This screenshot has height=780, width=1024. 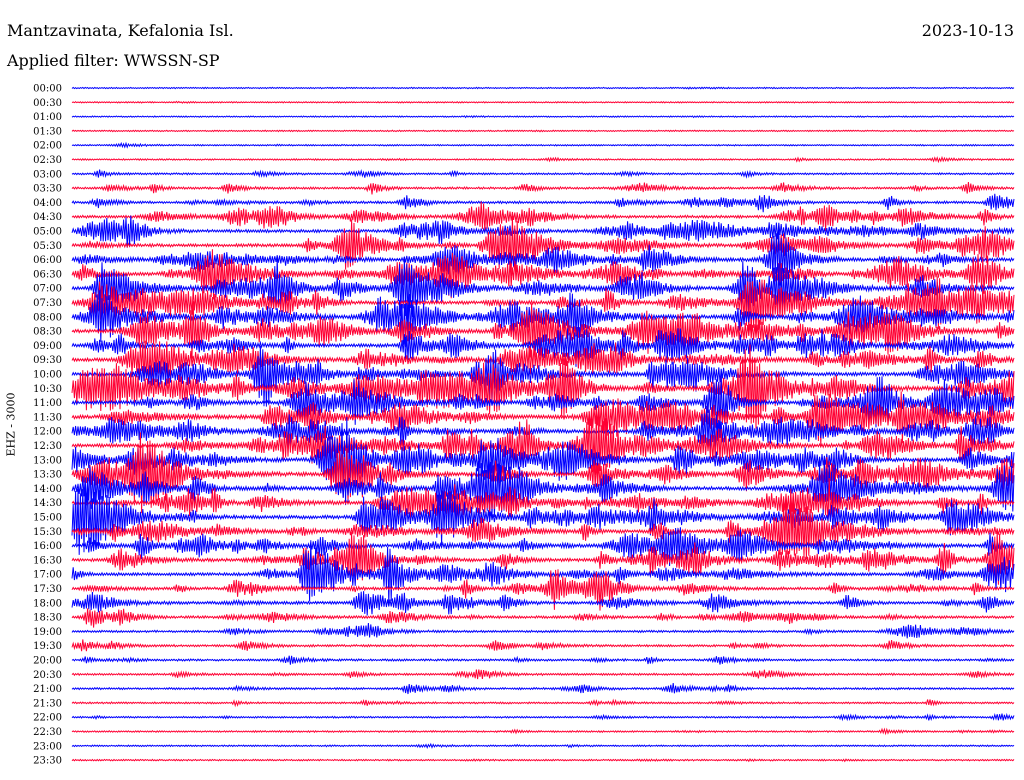 What do you see at coordinates (47, 360) in the screenshot?
I see `row-label: 09:30` at bounding box center [47, 360].